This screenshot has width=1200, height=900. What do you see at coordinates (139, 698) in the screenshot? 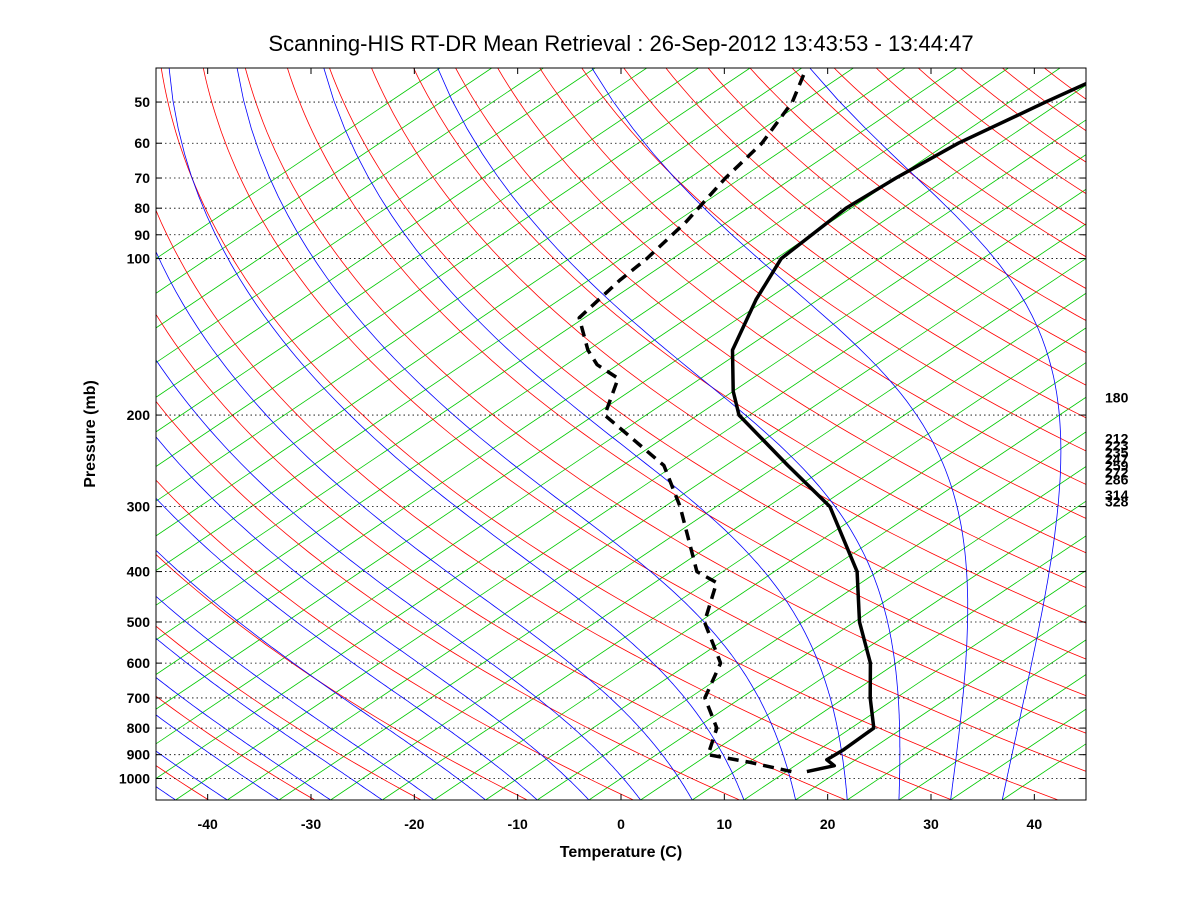
I see `y-tick-label: 700` at bounding box center [139, 698].